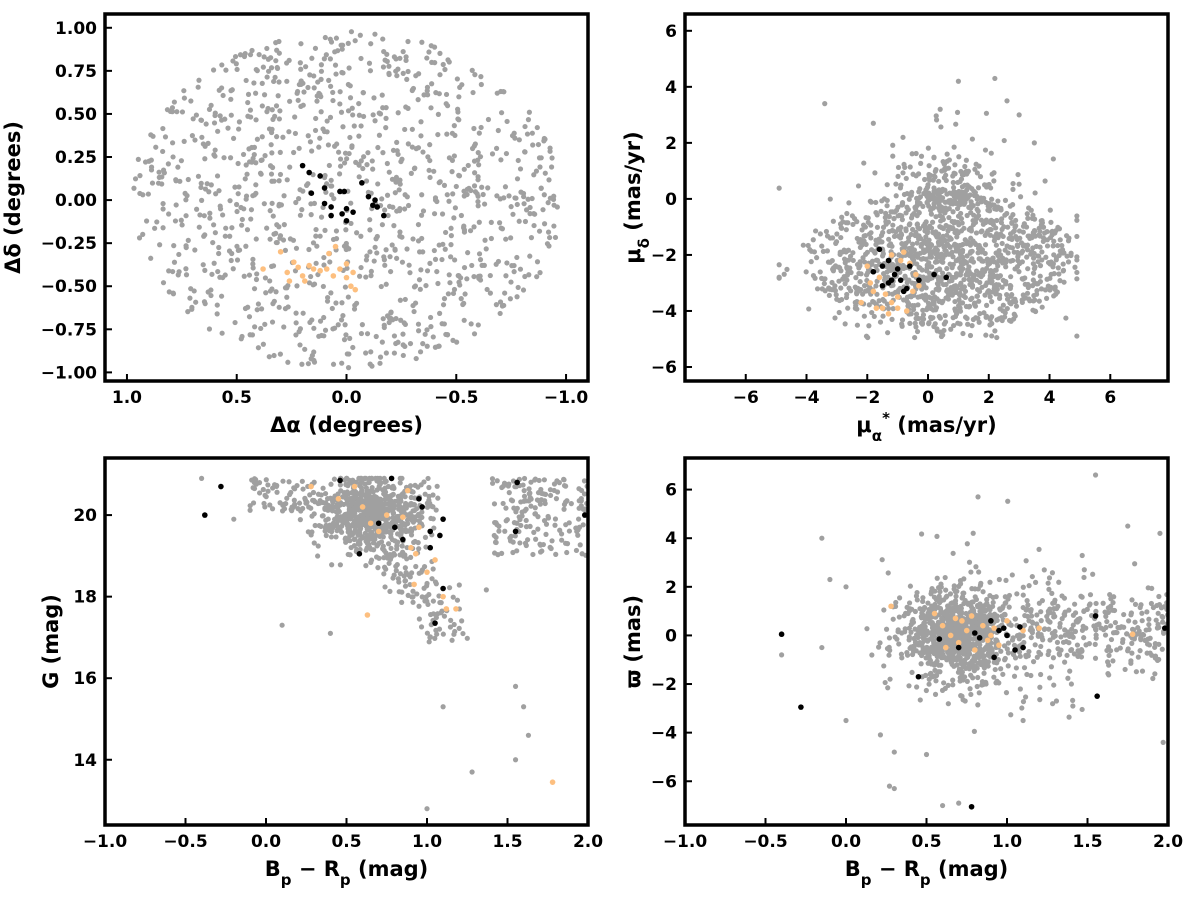 This screenshot has width=1200, height=900. Describe the element at coordinates (324, 188) in the screenshot. I see `black-group-point` at that location.